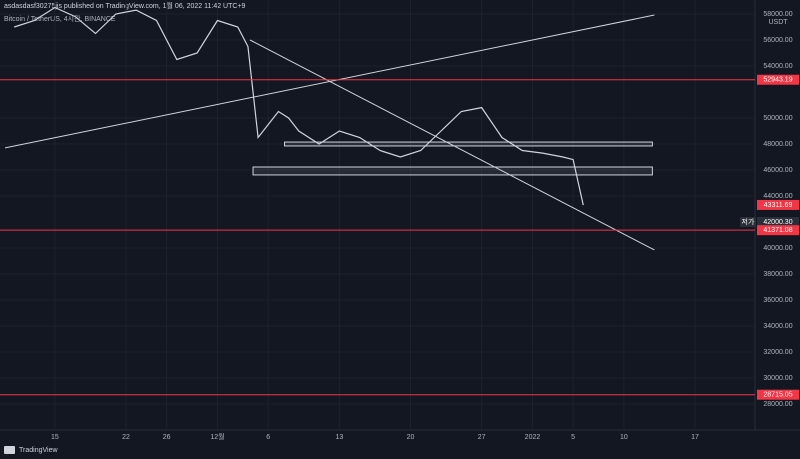 The width and height of the screenshot is (800, 459). Describe the element at coordinates (482, 437) in the screenshot. I see `x-tick-label: 27` at that location.